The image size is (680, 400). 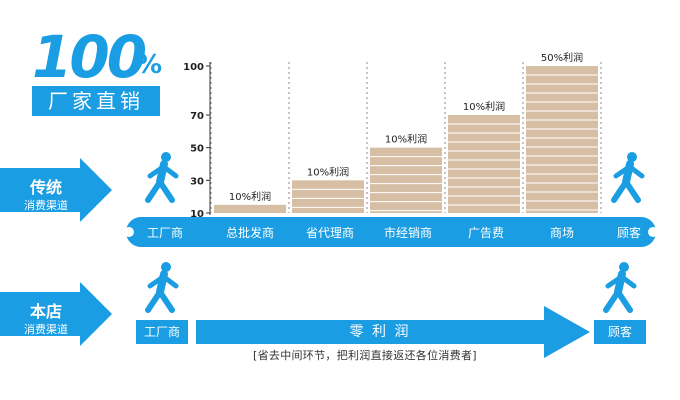 What do you see at coordinates (197, 181) in the screenshot?
I see `y-tick-label: 30` at bounding box center [197, 181].